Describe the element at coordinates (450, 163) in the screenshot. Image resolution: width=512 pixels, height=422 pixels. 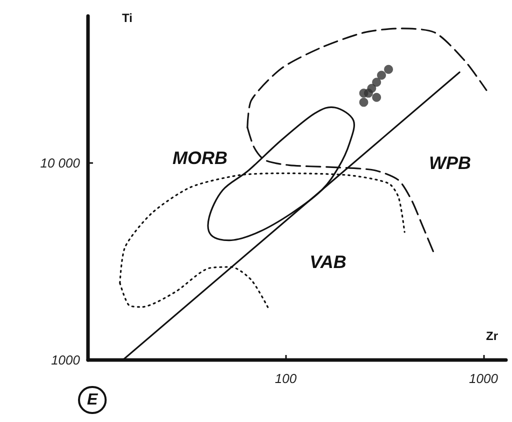
I see `annotation: WPB` at that location.